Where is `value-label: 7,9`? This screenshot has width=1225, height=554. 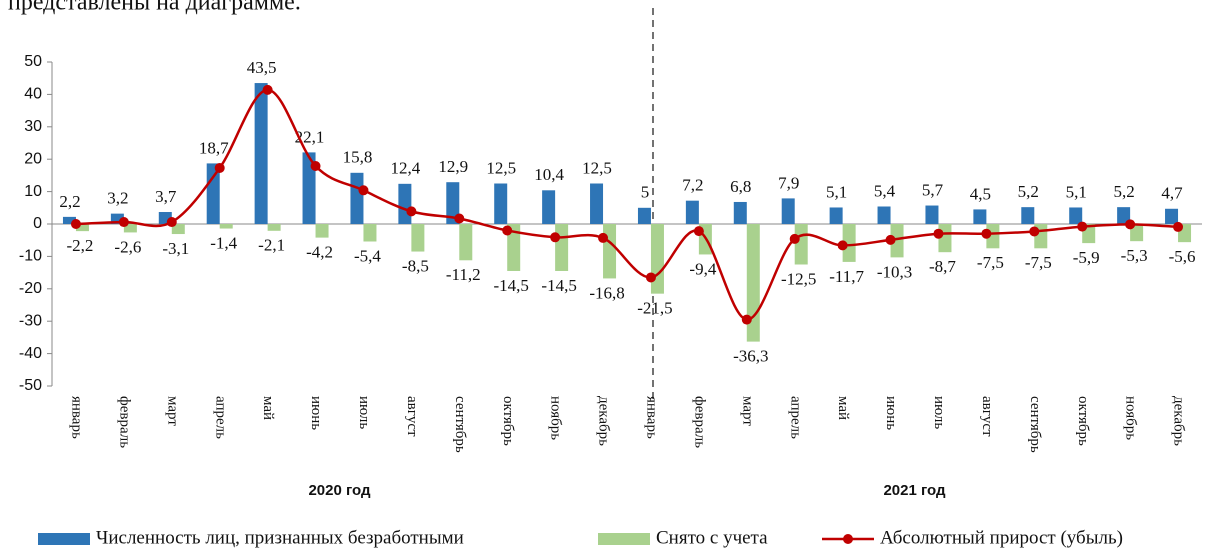 value-label: 7,9 is located at coordinates (788, 182).